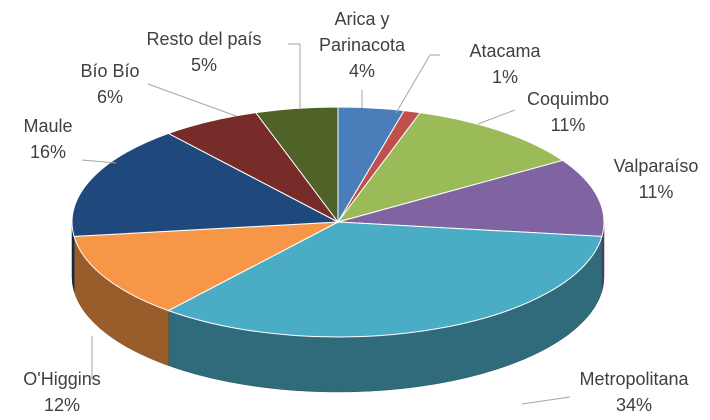 This screenshot has height=420, width=710. I want to click on category-name: Coquimbo, so click(568, 99).